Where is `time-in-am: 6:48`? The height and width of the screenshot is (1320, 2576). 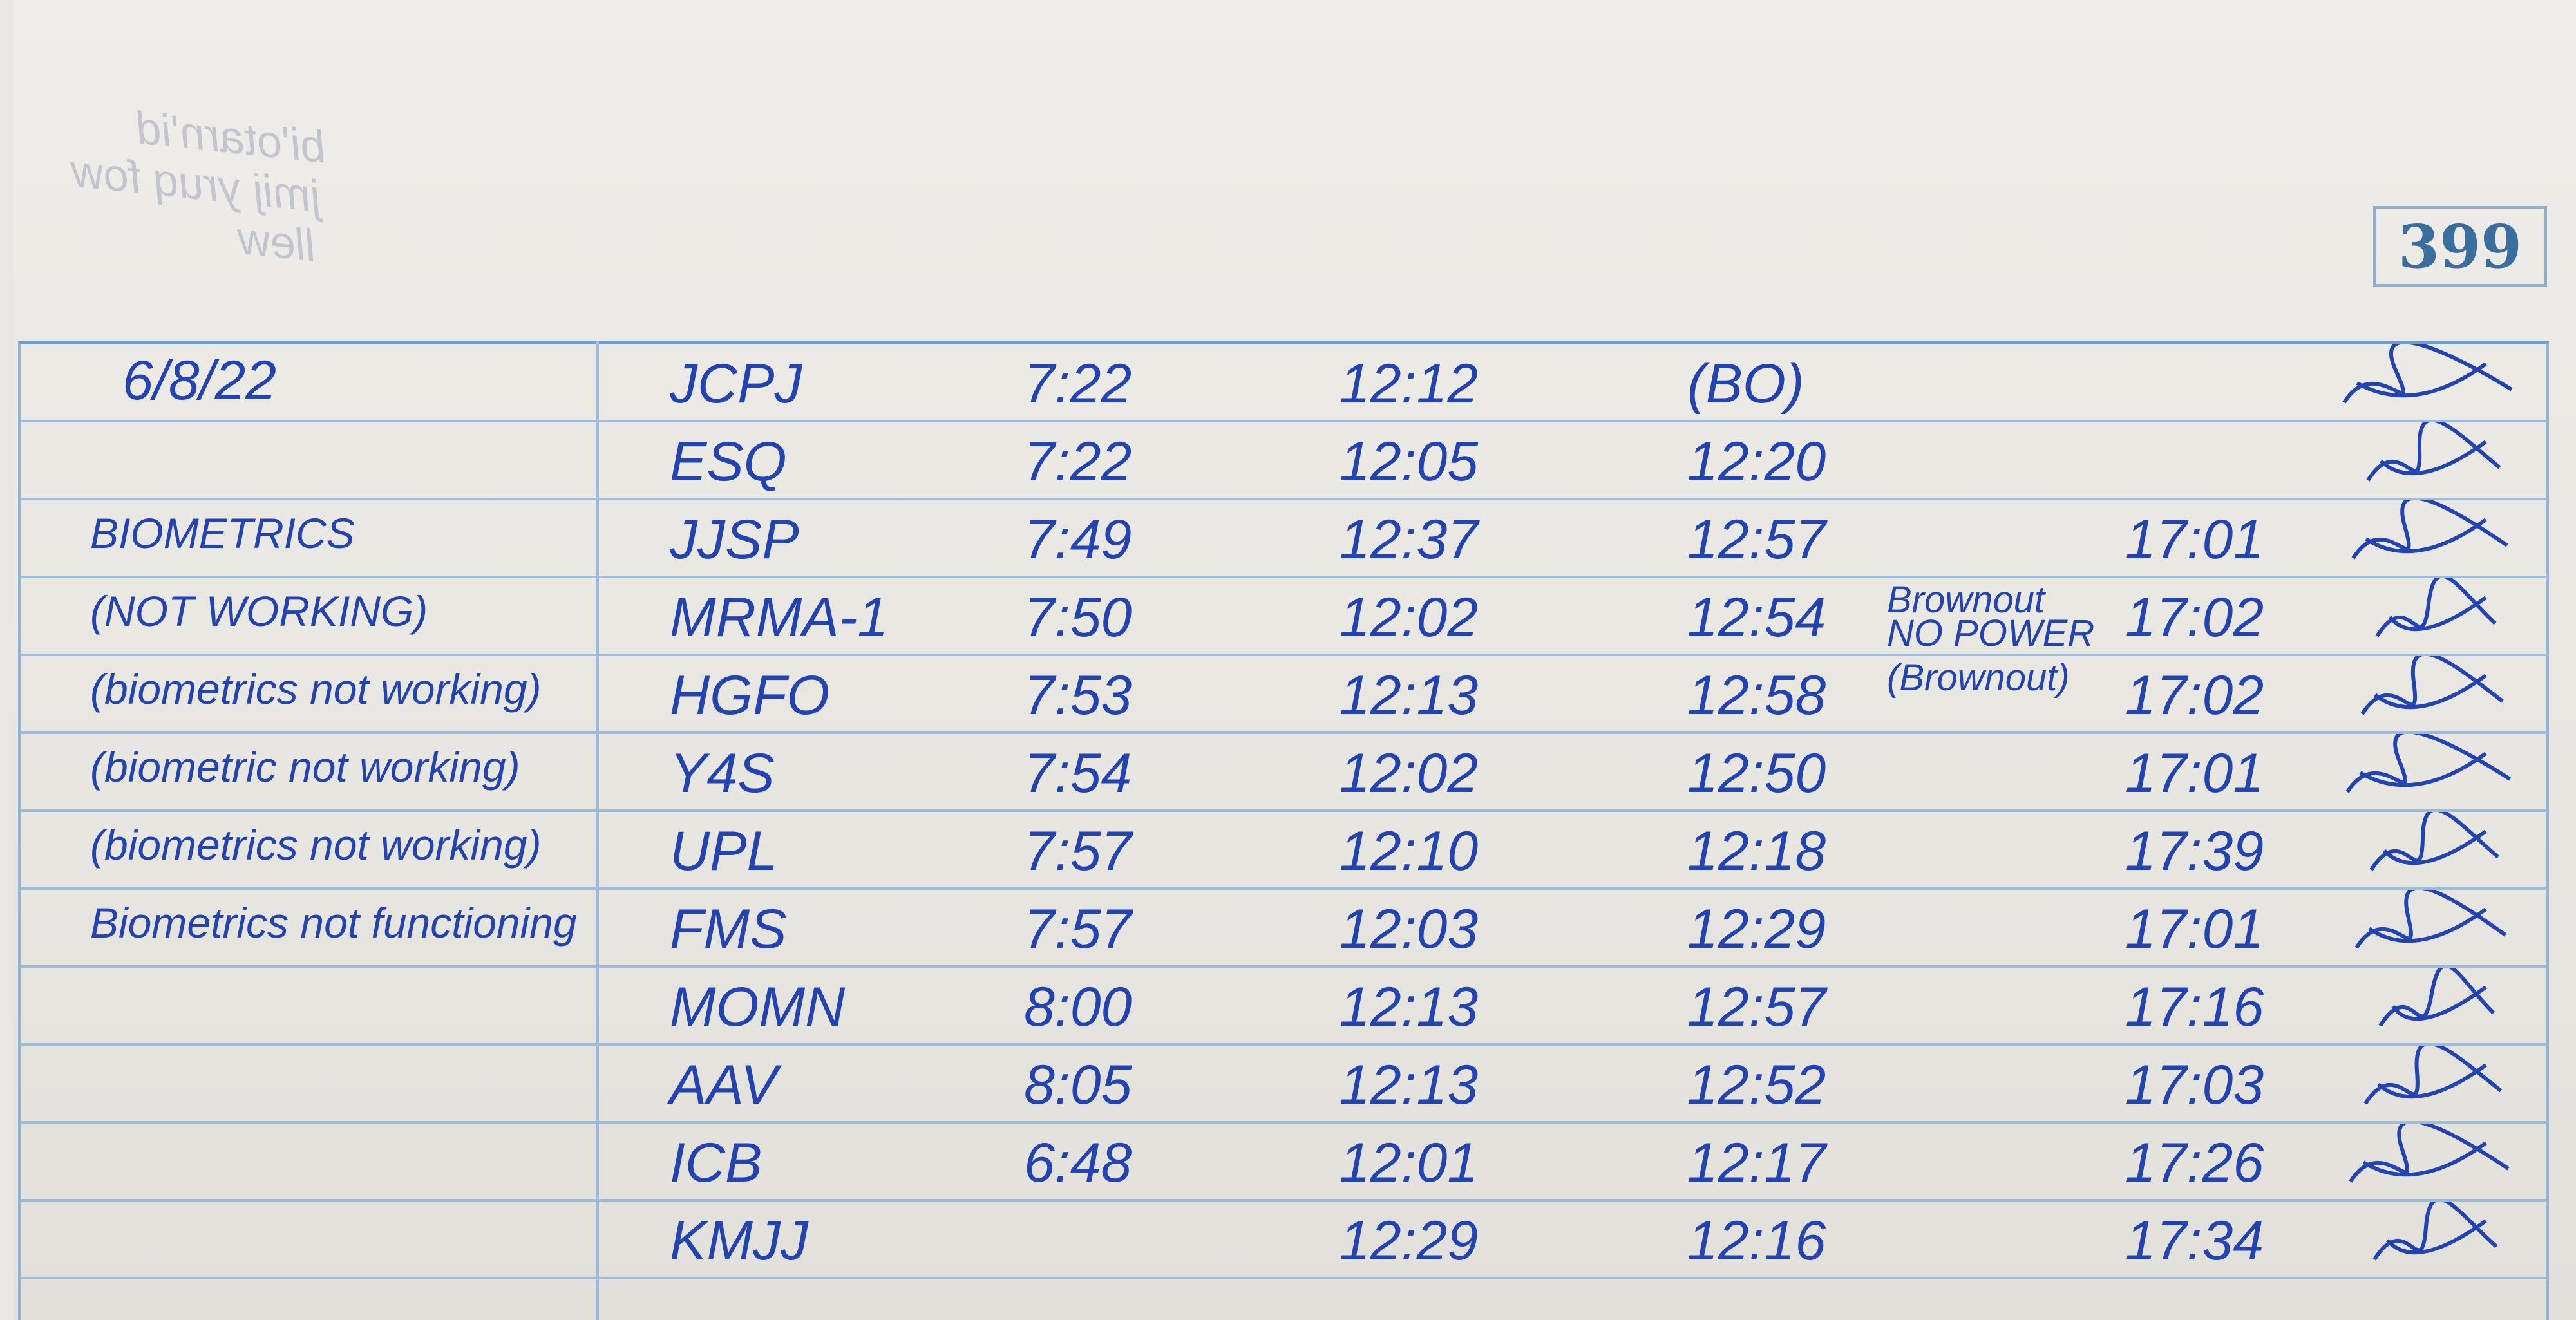 time-in-am: 6:48 is located at coordinates (1078, 1163).